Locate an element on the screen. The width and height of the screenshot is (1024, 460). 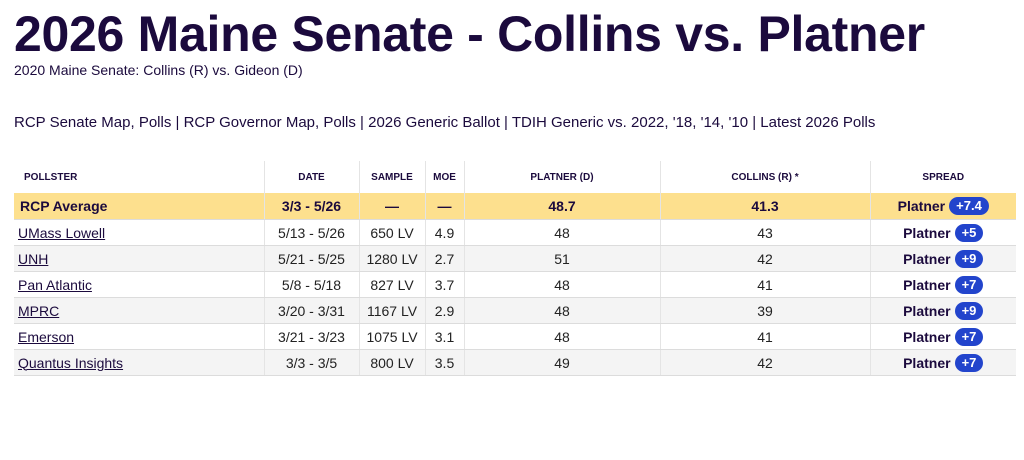
moe-cell: 3.5 is located at coordinates (445, 362).